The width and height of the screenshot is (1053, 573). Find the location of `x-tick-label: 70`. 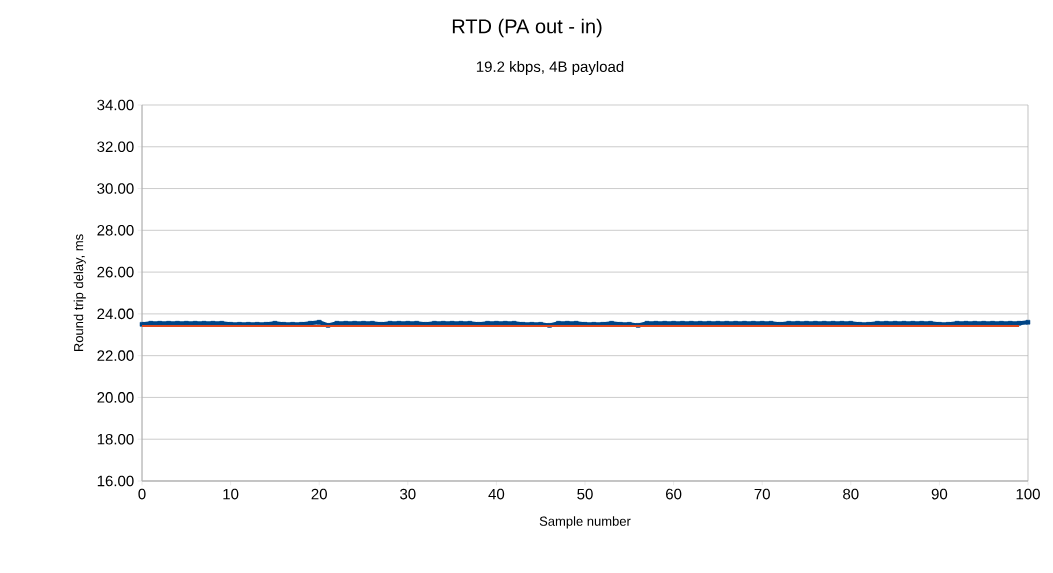

x-tick-label: 70 is located at coordinates (762, 494).